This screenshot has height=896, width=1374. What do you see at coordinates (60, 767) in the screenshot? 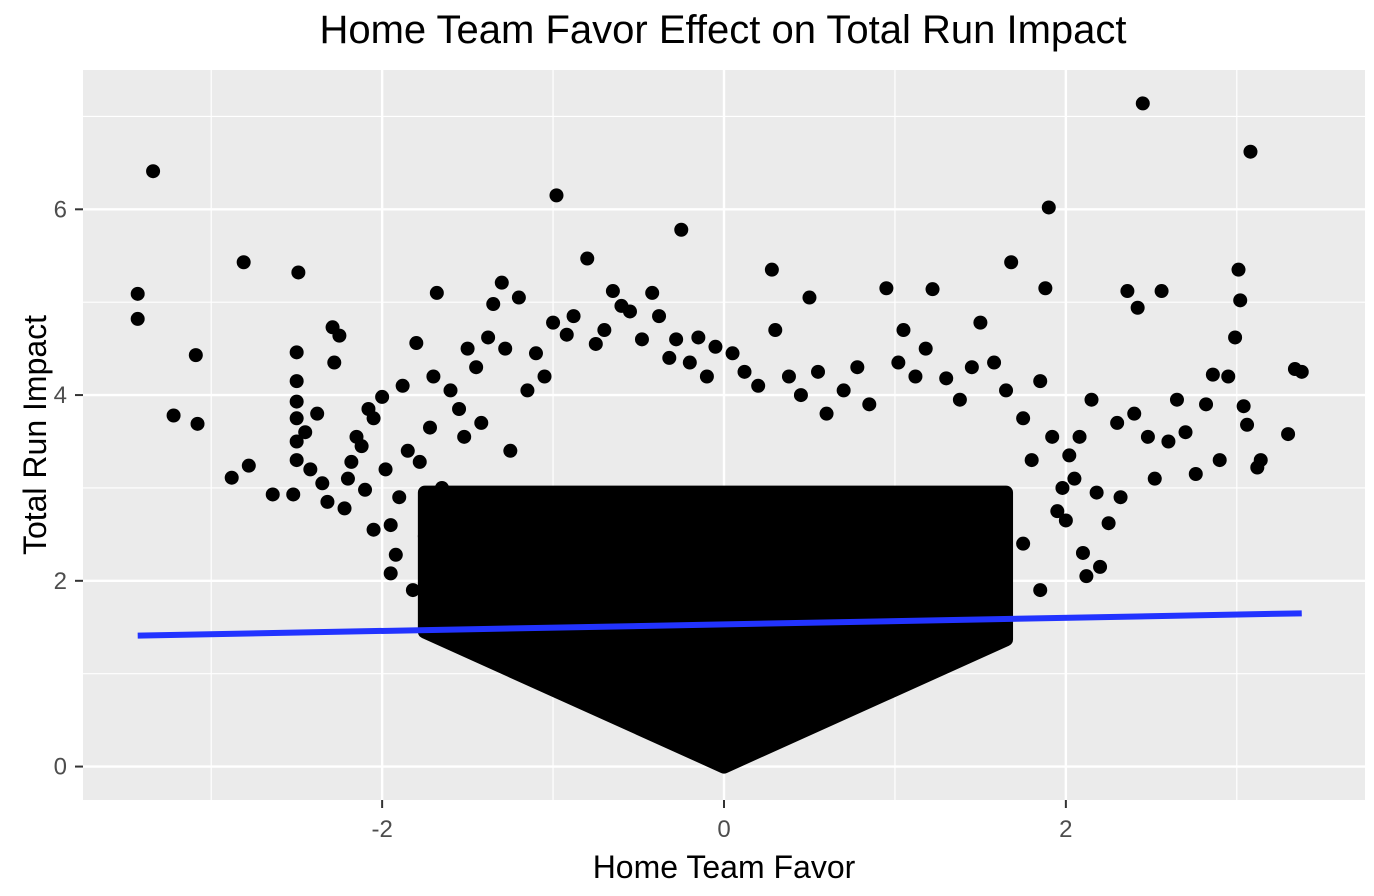
I see `y-tick-label: 0` at bounding box center [60, 767].